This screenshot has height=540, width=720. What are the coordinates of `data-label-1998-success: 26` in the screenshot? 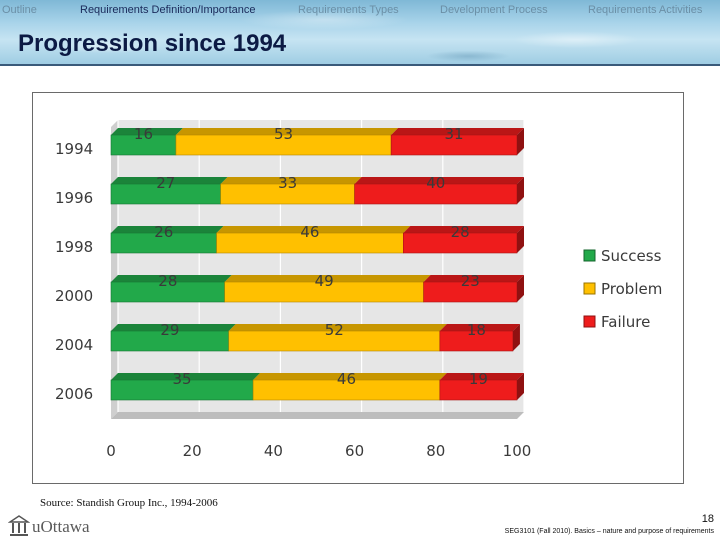 It's located at (163, 232).